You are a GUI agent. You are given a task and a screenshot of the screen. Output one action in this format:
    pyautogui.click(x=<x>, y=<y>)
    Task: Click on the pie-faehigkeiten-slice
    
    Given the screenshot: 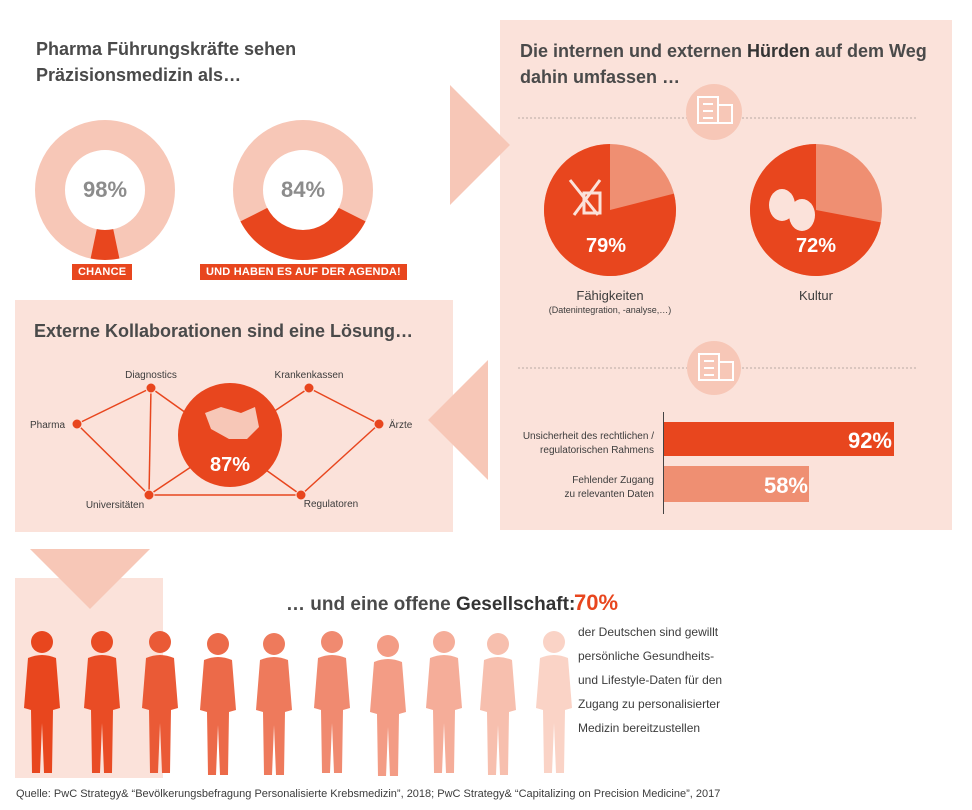 What is the action you would take?
    pyautogui.click(x=610, y=210)
    